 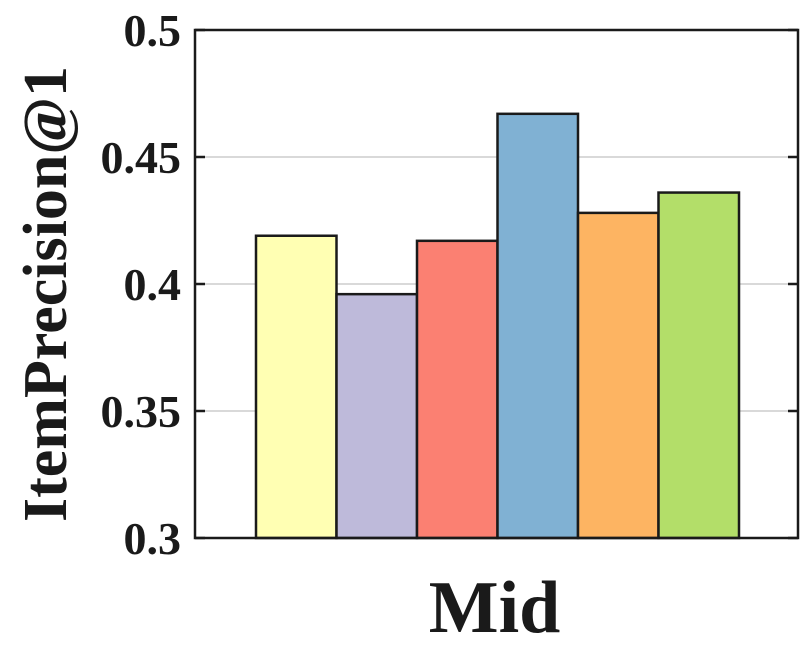 What do you see at coordinates (141, 157) in the screenshot?
I see `y-tick-label: 0.45` at bounding box center [141, 157].